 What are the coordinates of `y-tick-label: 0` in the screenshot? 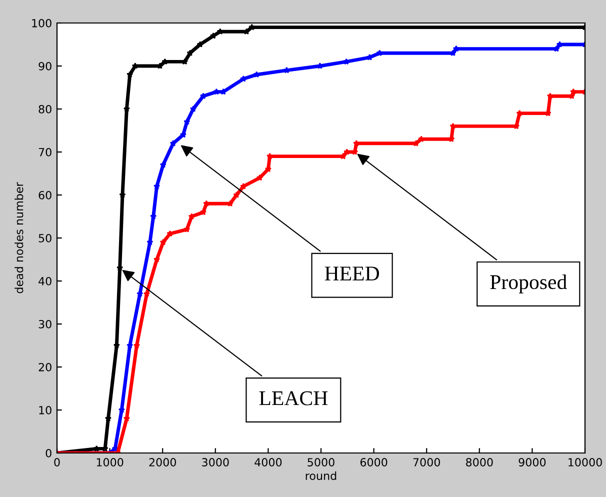 It's located at (49, 453).